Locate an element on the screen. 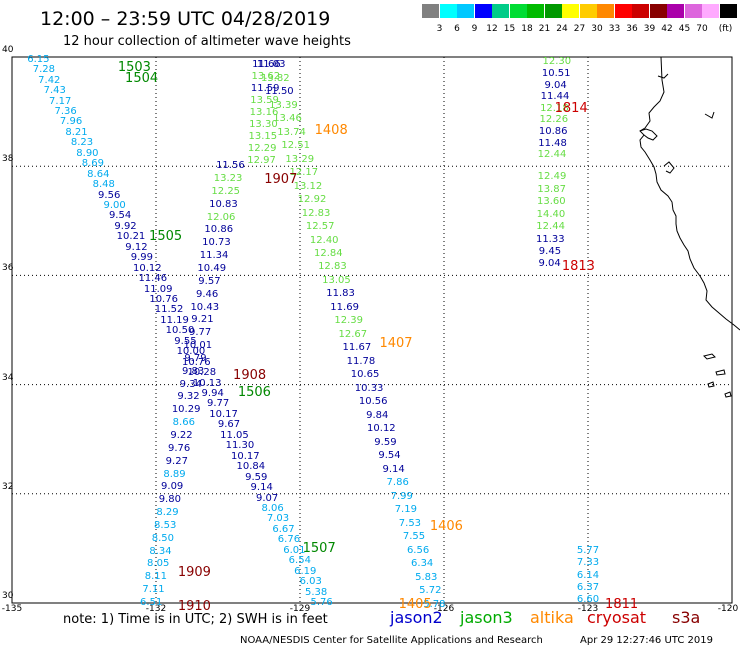  colorbar-tick-label: 27 is located at coordinates (579, 29).